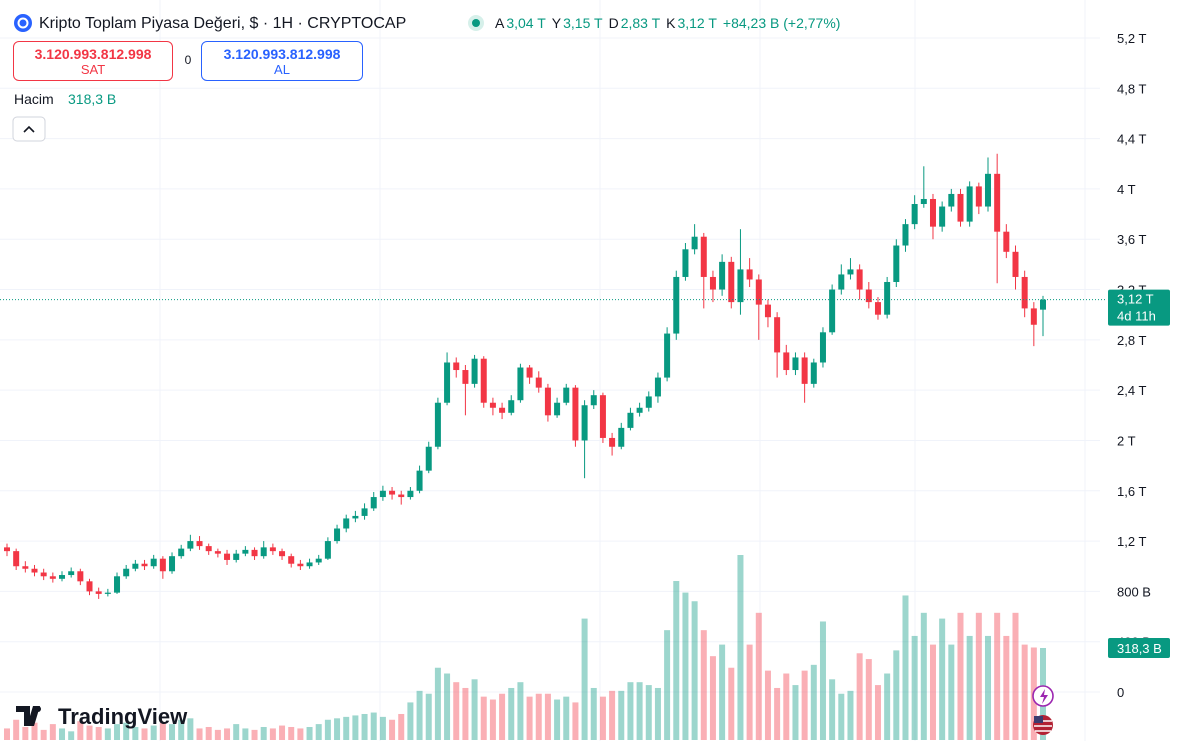 This screenshot has width=1199, height=741. I want to click on buy-label: AL, so click(282, 69).